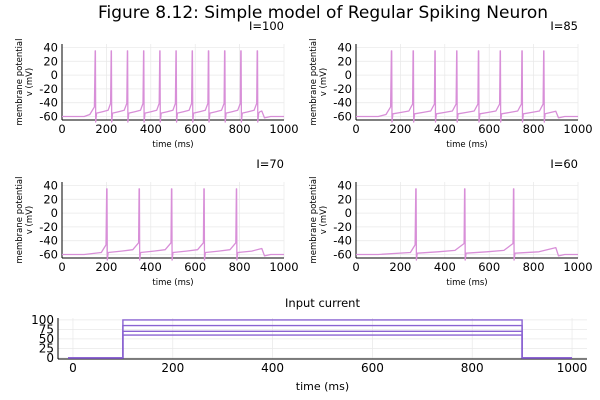  Describe the element at coordinates (266, 26) in the screenshot. I see `panel-title: I=100` at that location.